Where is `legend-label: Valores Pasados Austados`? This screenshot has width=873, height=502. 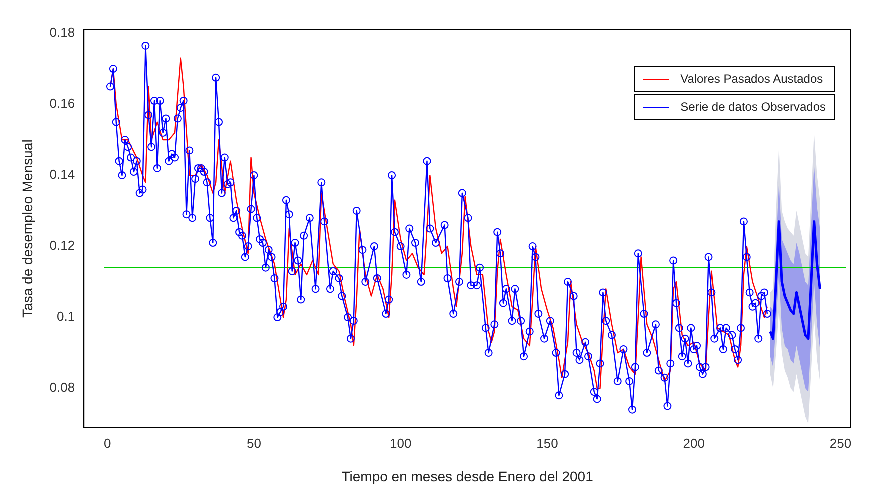
legend-label: Valores Pasados Austados is located at coordinates (752, 79).